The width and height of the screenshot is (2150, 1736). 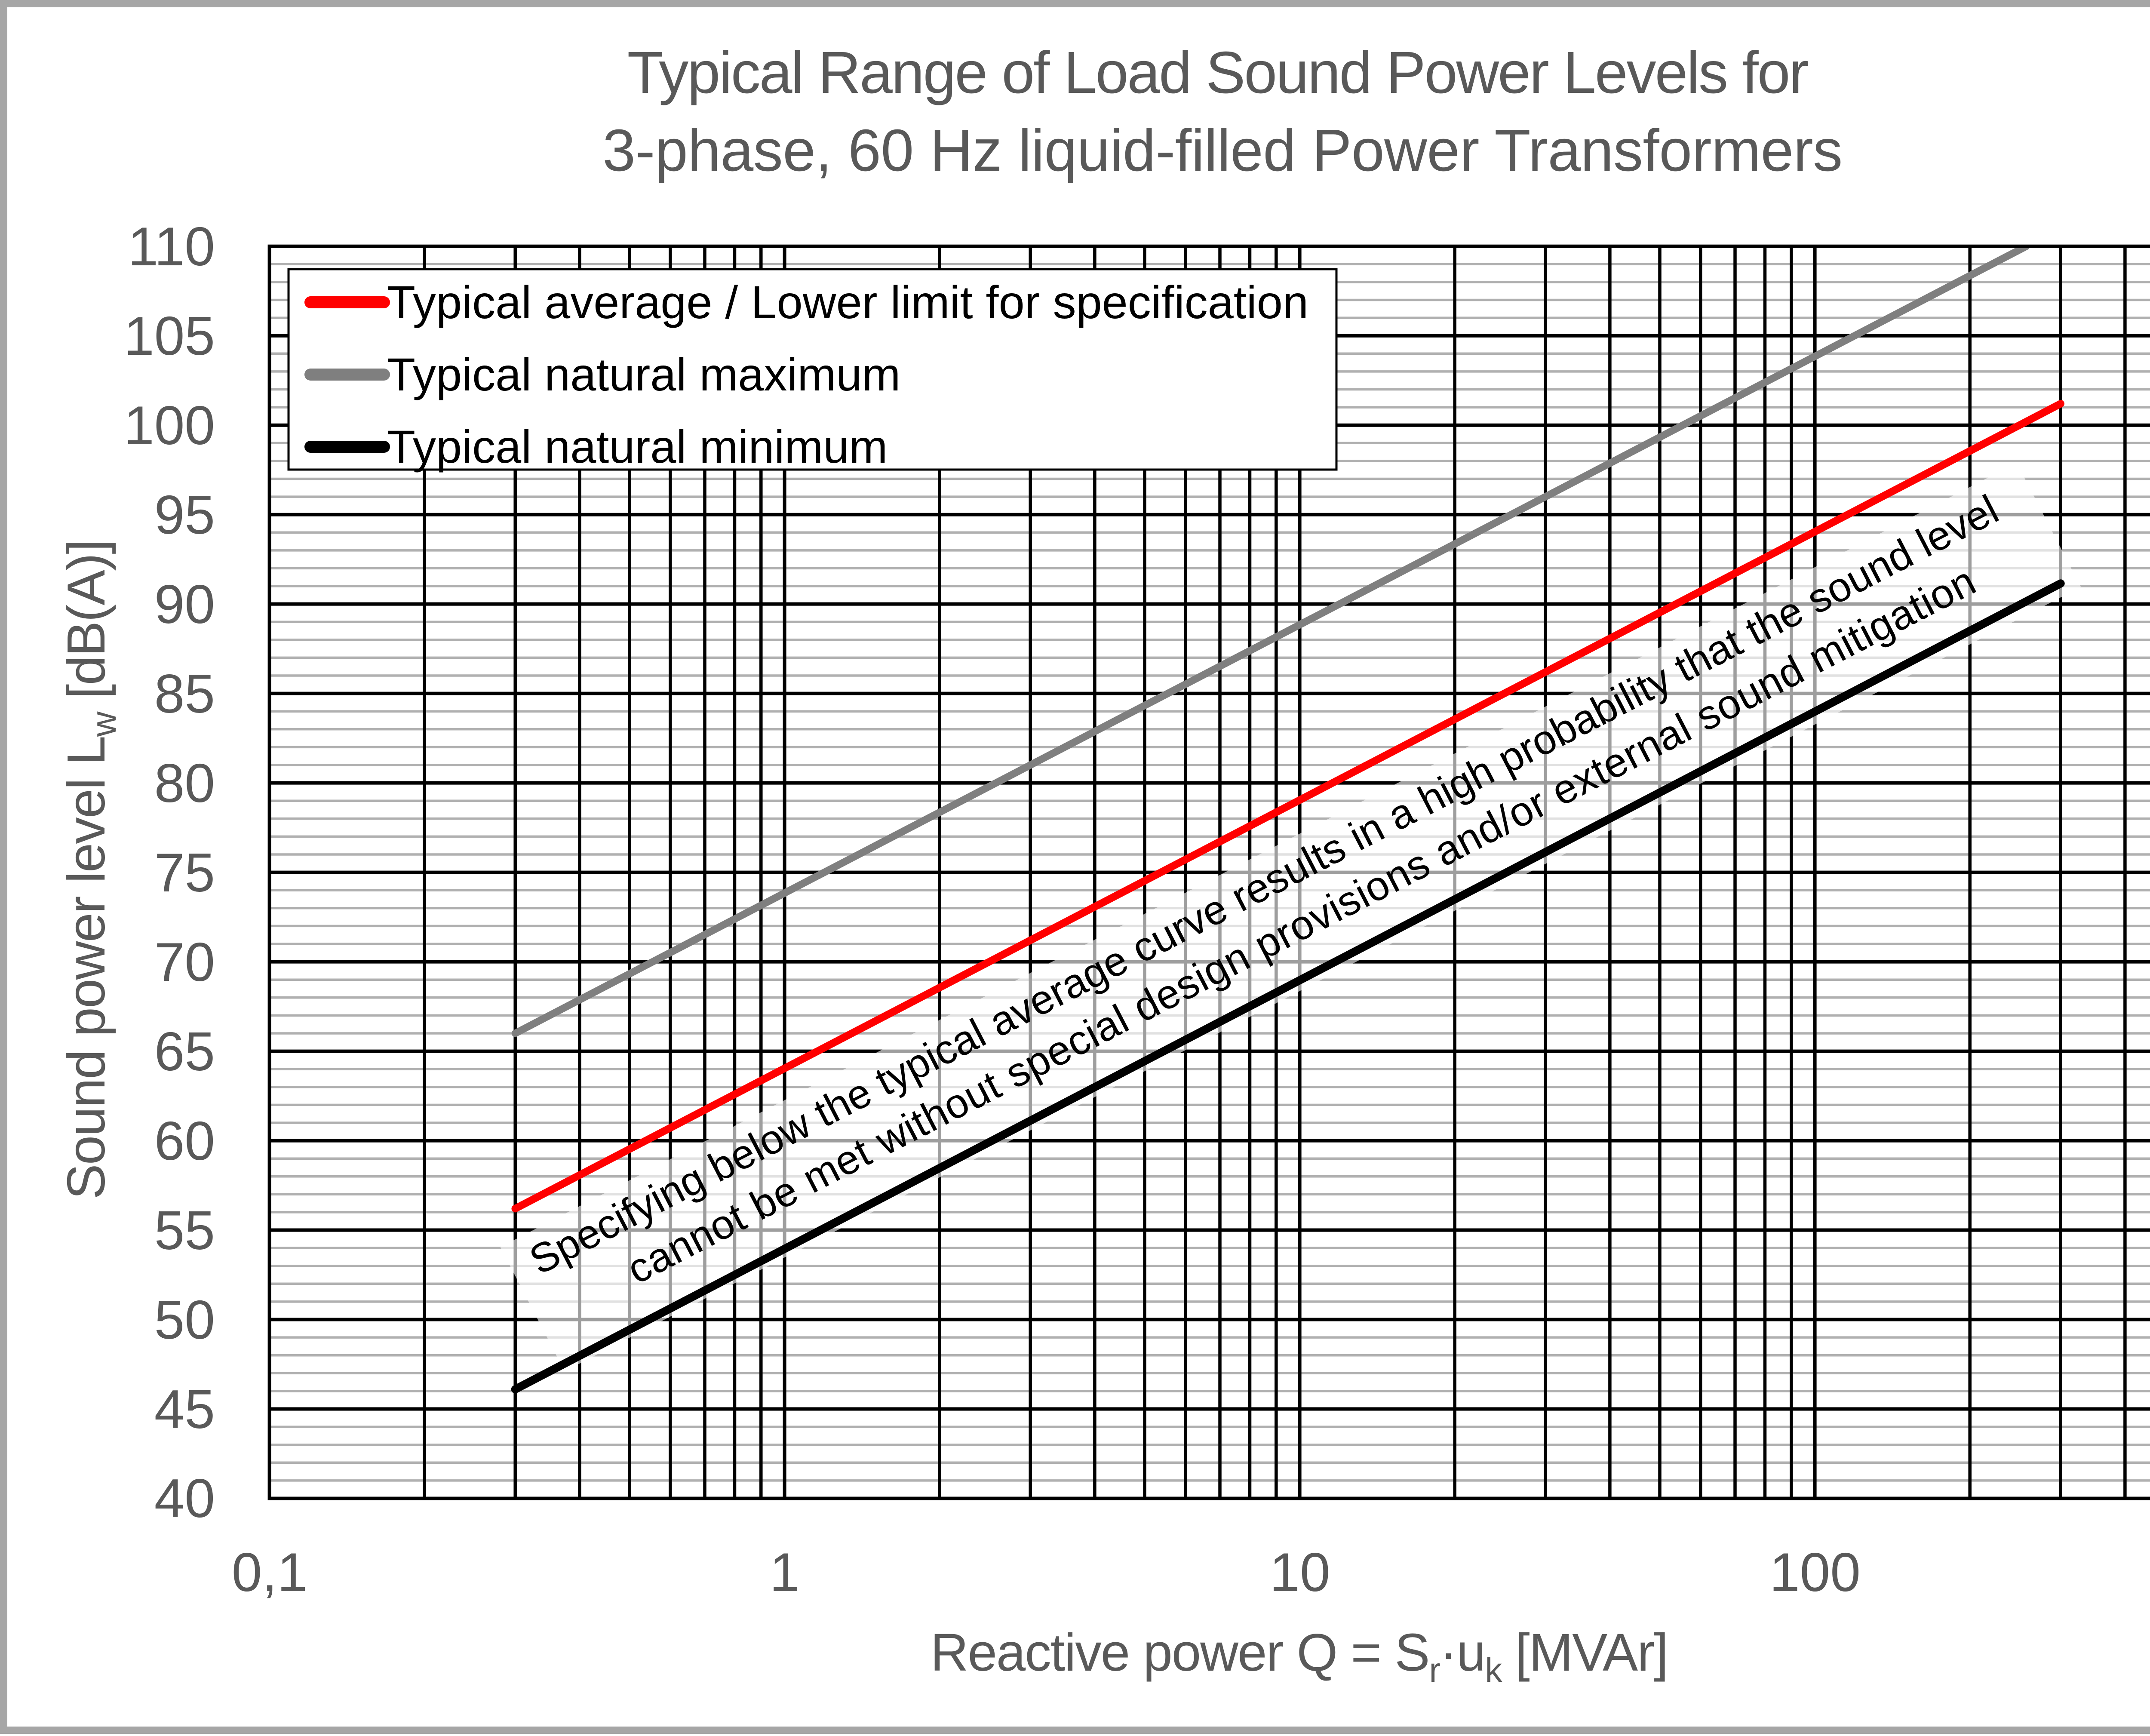 I want to click on svg-text: 90, so click(x=185, y=605).